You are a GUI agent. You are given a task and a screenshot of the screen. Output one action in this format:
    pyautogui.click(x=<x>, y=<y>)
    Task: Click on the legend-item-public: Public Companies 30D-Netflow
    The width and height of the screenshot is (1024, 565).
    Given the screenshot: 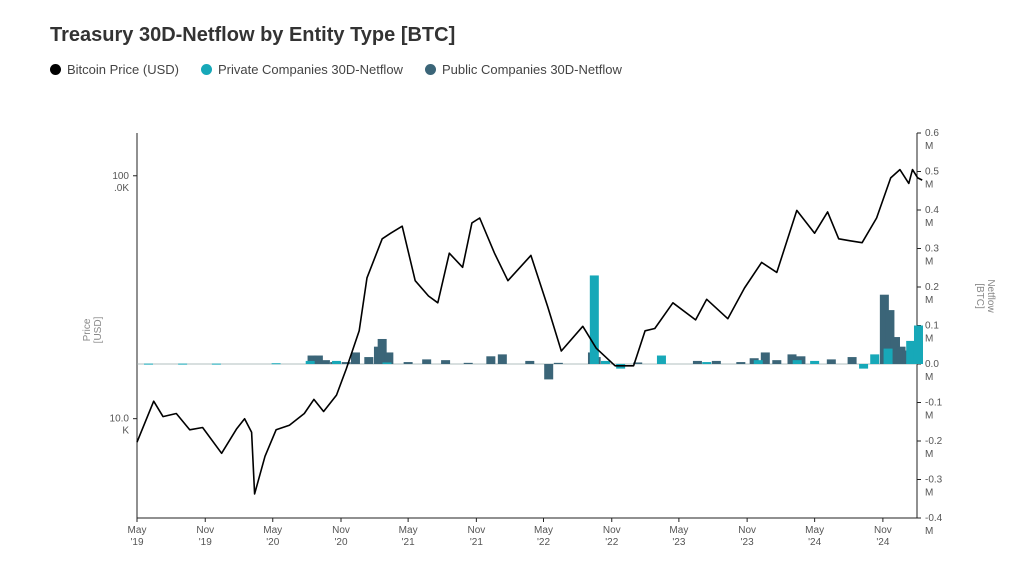 What is the action you would take?
    pyautogui.click(x=523, y=69)
    